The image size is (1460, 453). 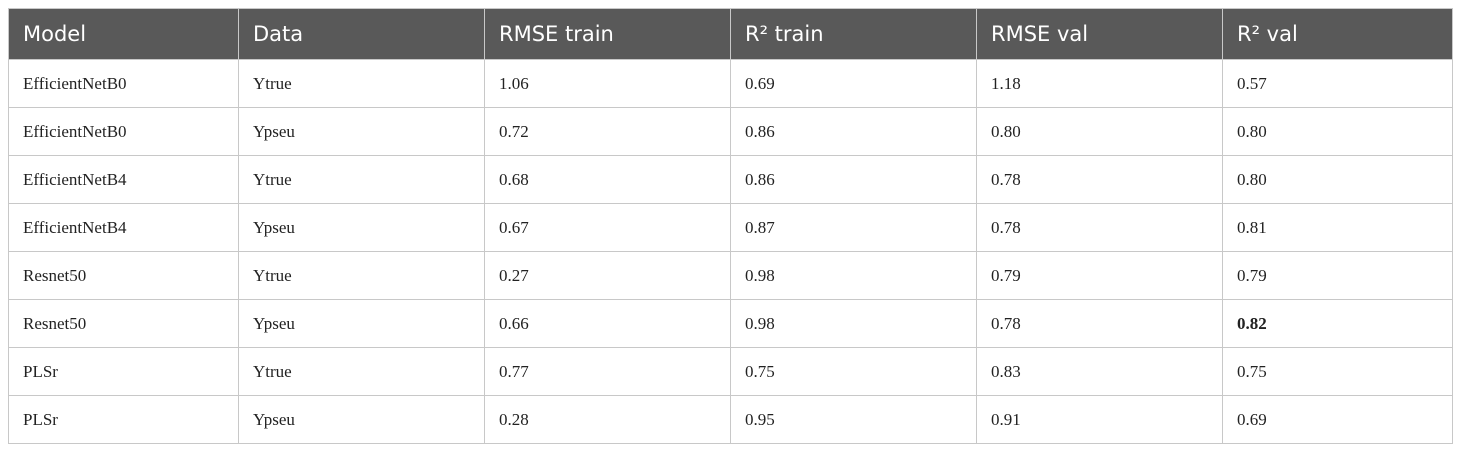 What do you see at coordinates (1337, 83) in the screenshot?
I see `table-cell: 0.57` at bounding box center [1337, 83].